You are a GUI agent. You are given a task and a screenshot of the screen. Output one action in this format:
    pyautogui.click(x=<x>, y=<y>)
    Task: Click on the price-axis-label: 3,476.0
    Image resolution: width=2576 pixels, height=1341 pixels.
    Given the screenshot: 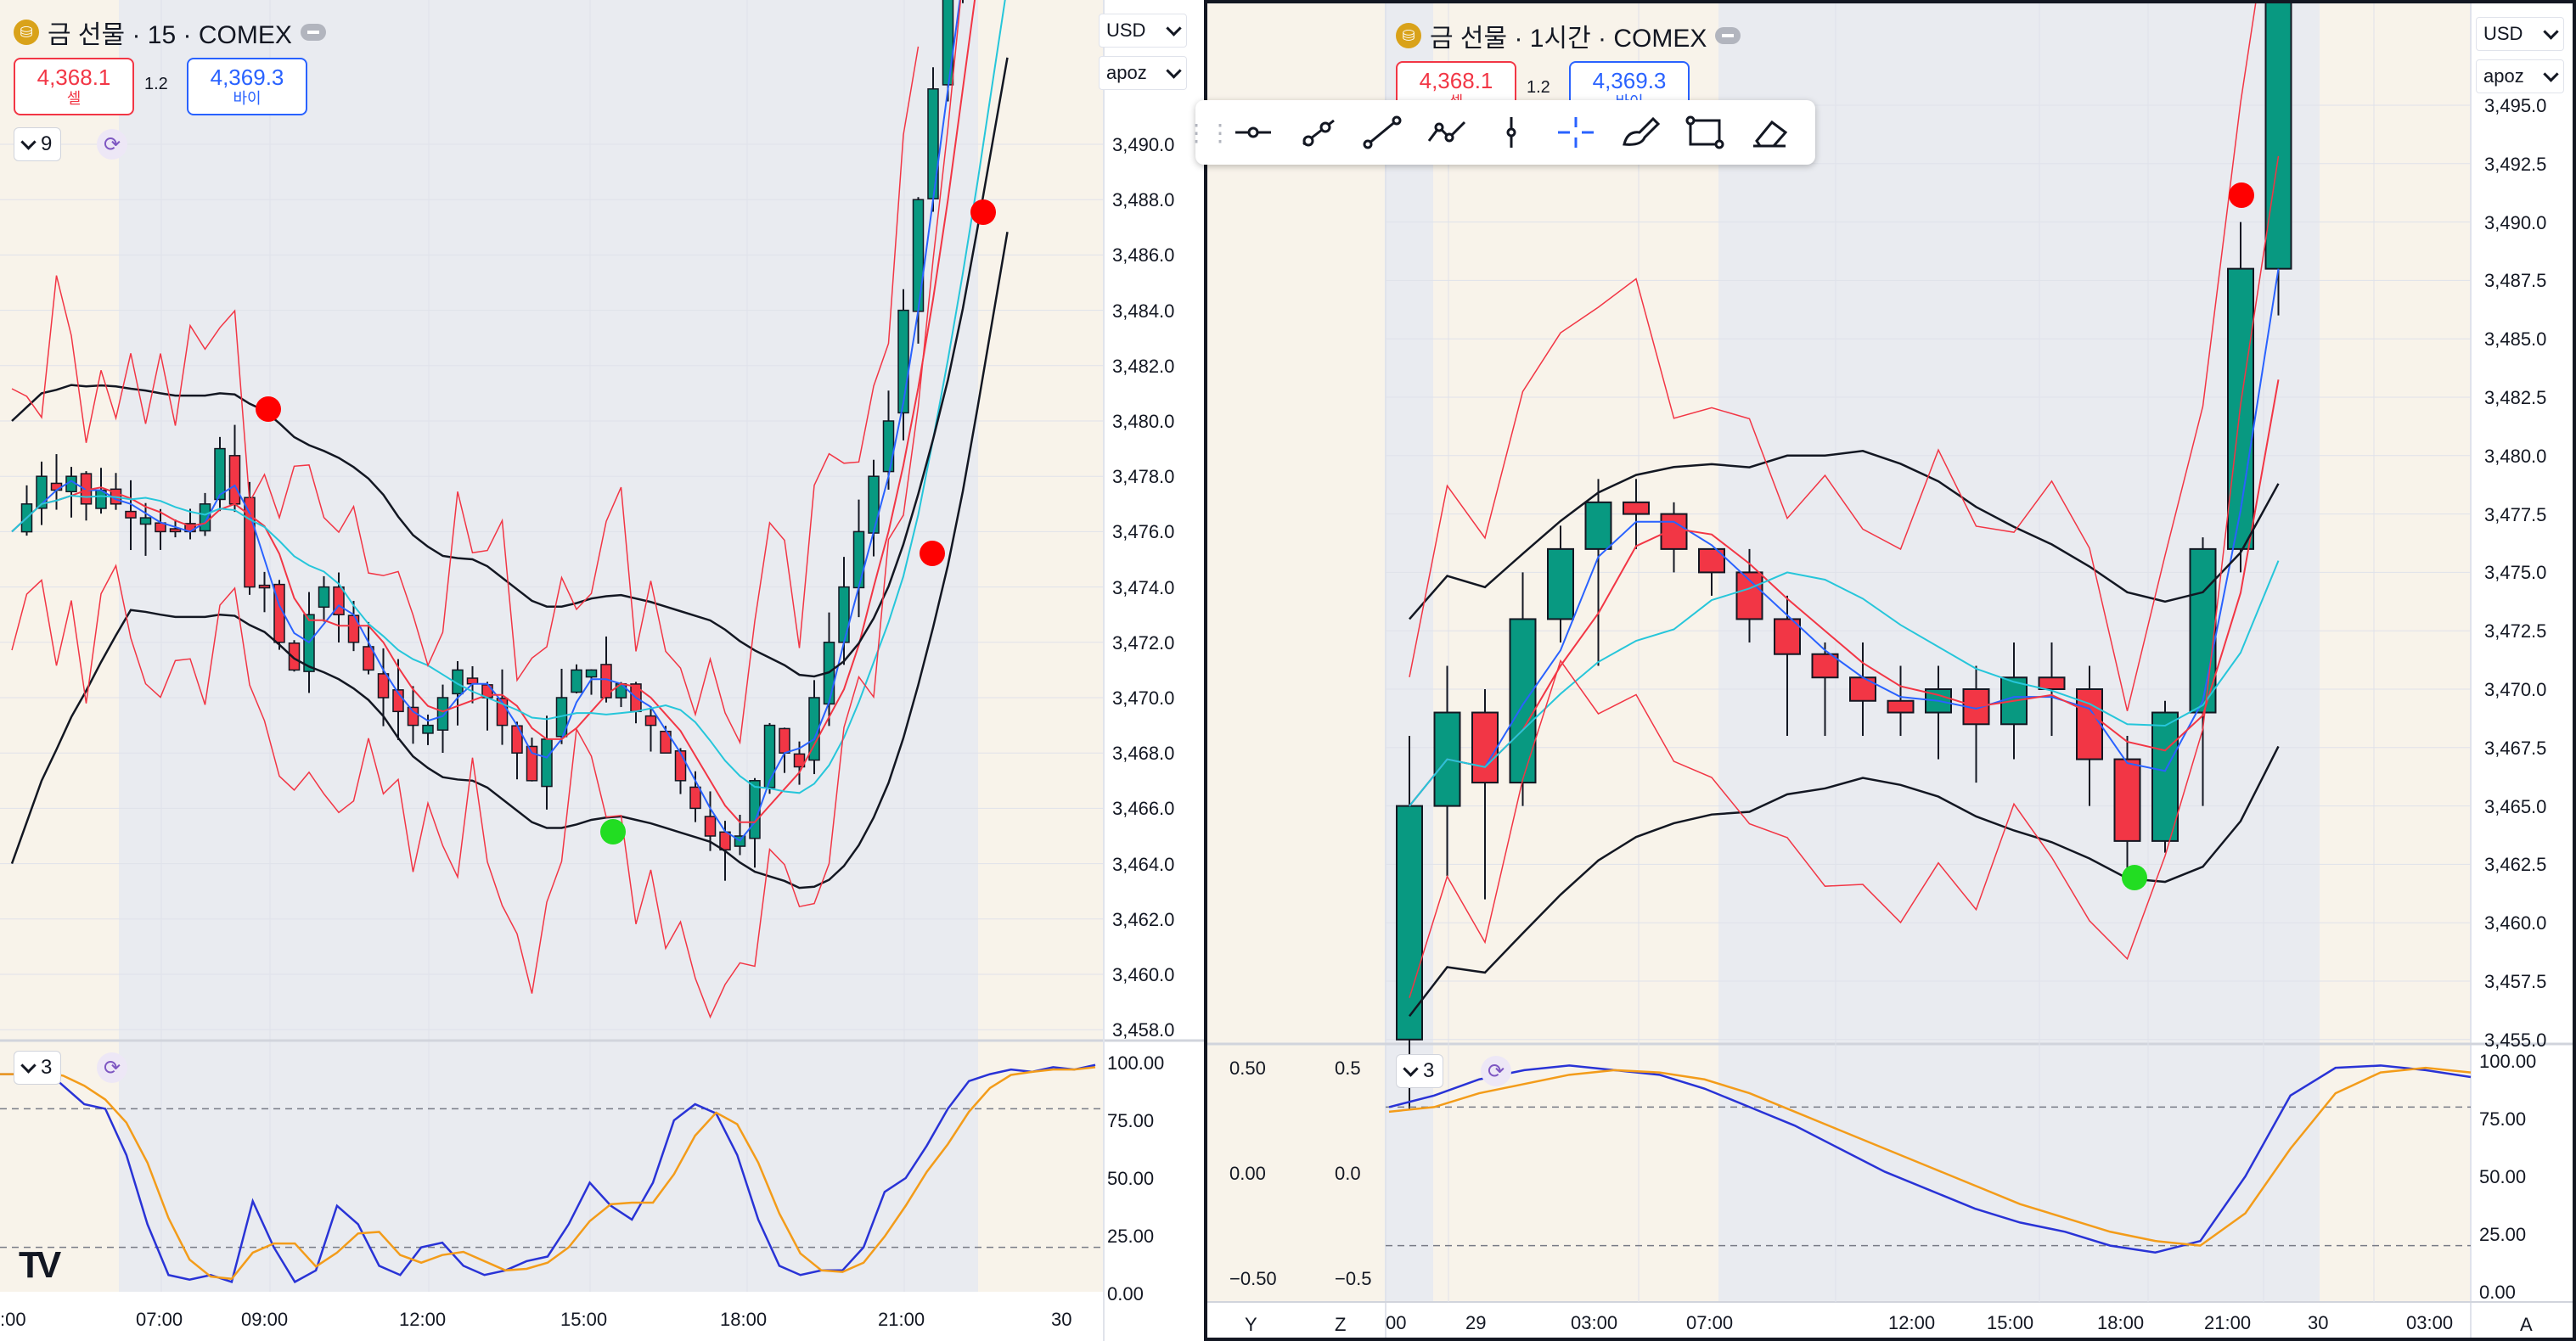 What is the action you would take?
    pyautogui.click(x=1143, y=532)
    